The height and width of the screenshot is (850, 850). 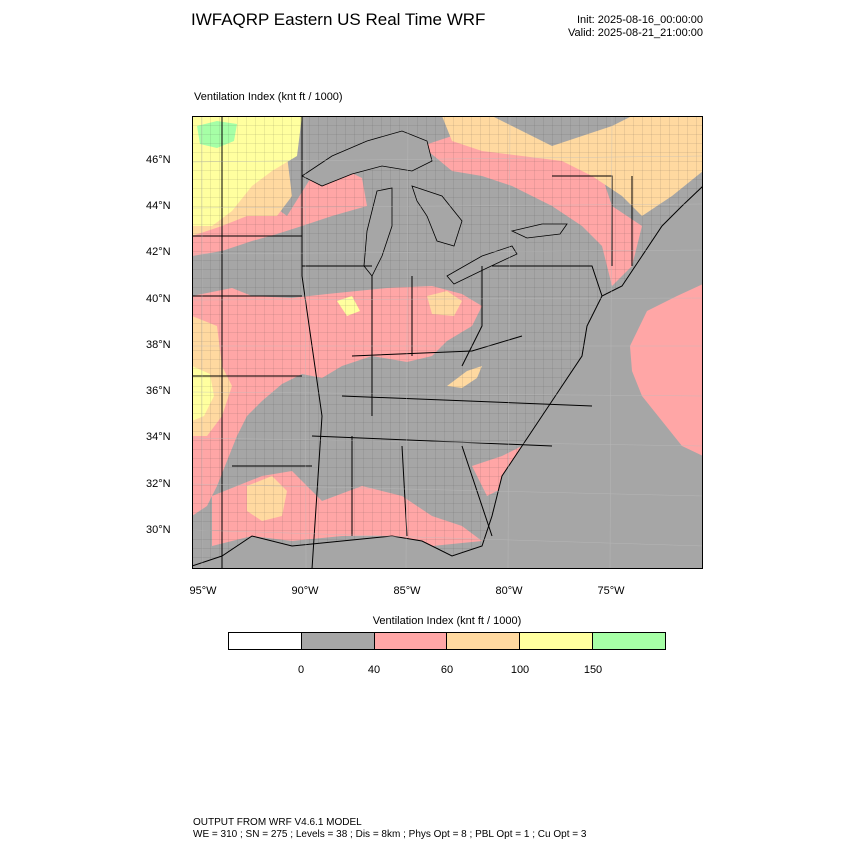 What do you see at coordinates (158, 252) in the screenshot?
I see `lat-label-42: 42°N` at bounding box center [158, 252].